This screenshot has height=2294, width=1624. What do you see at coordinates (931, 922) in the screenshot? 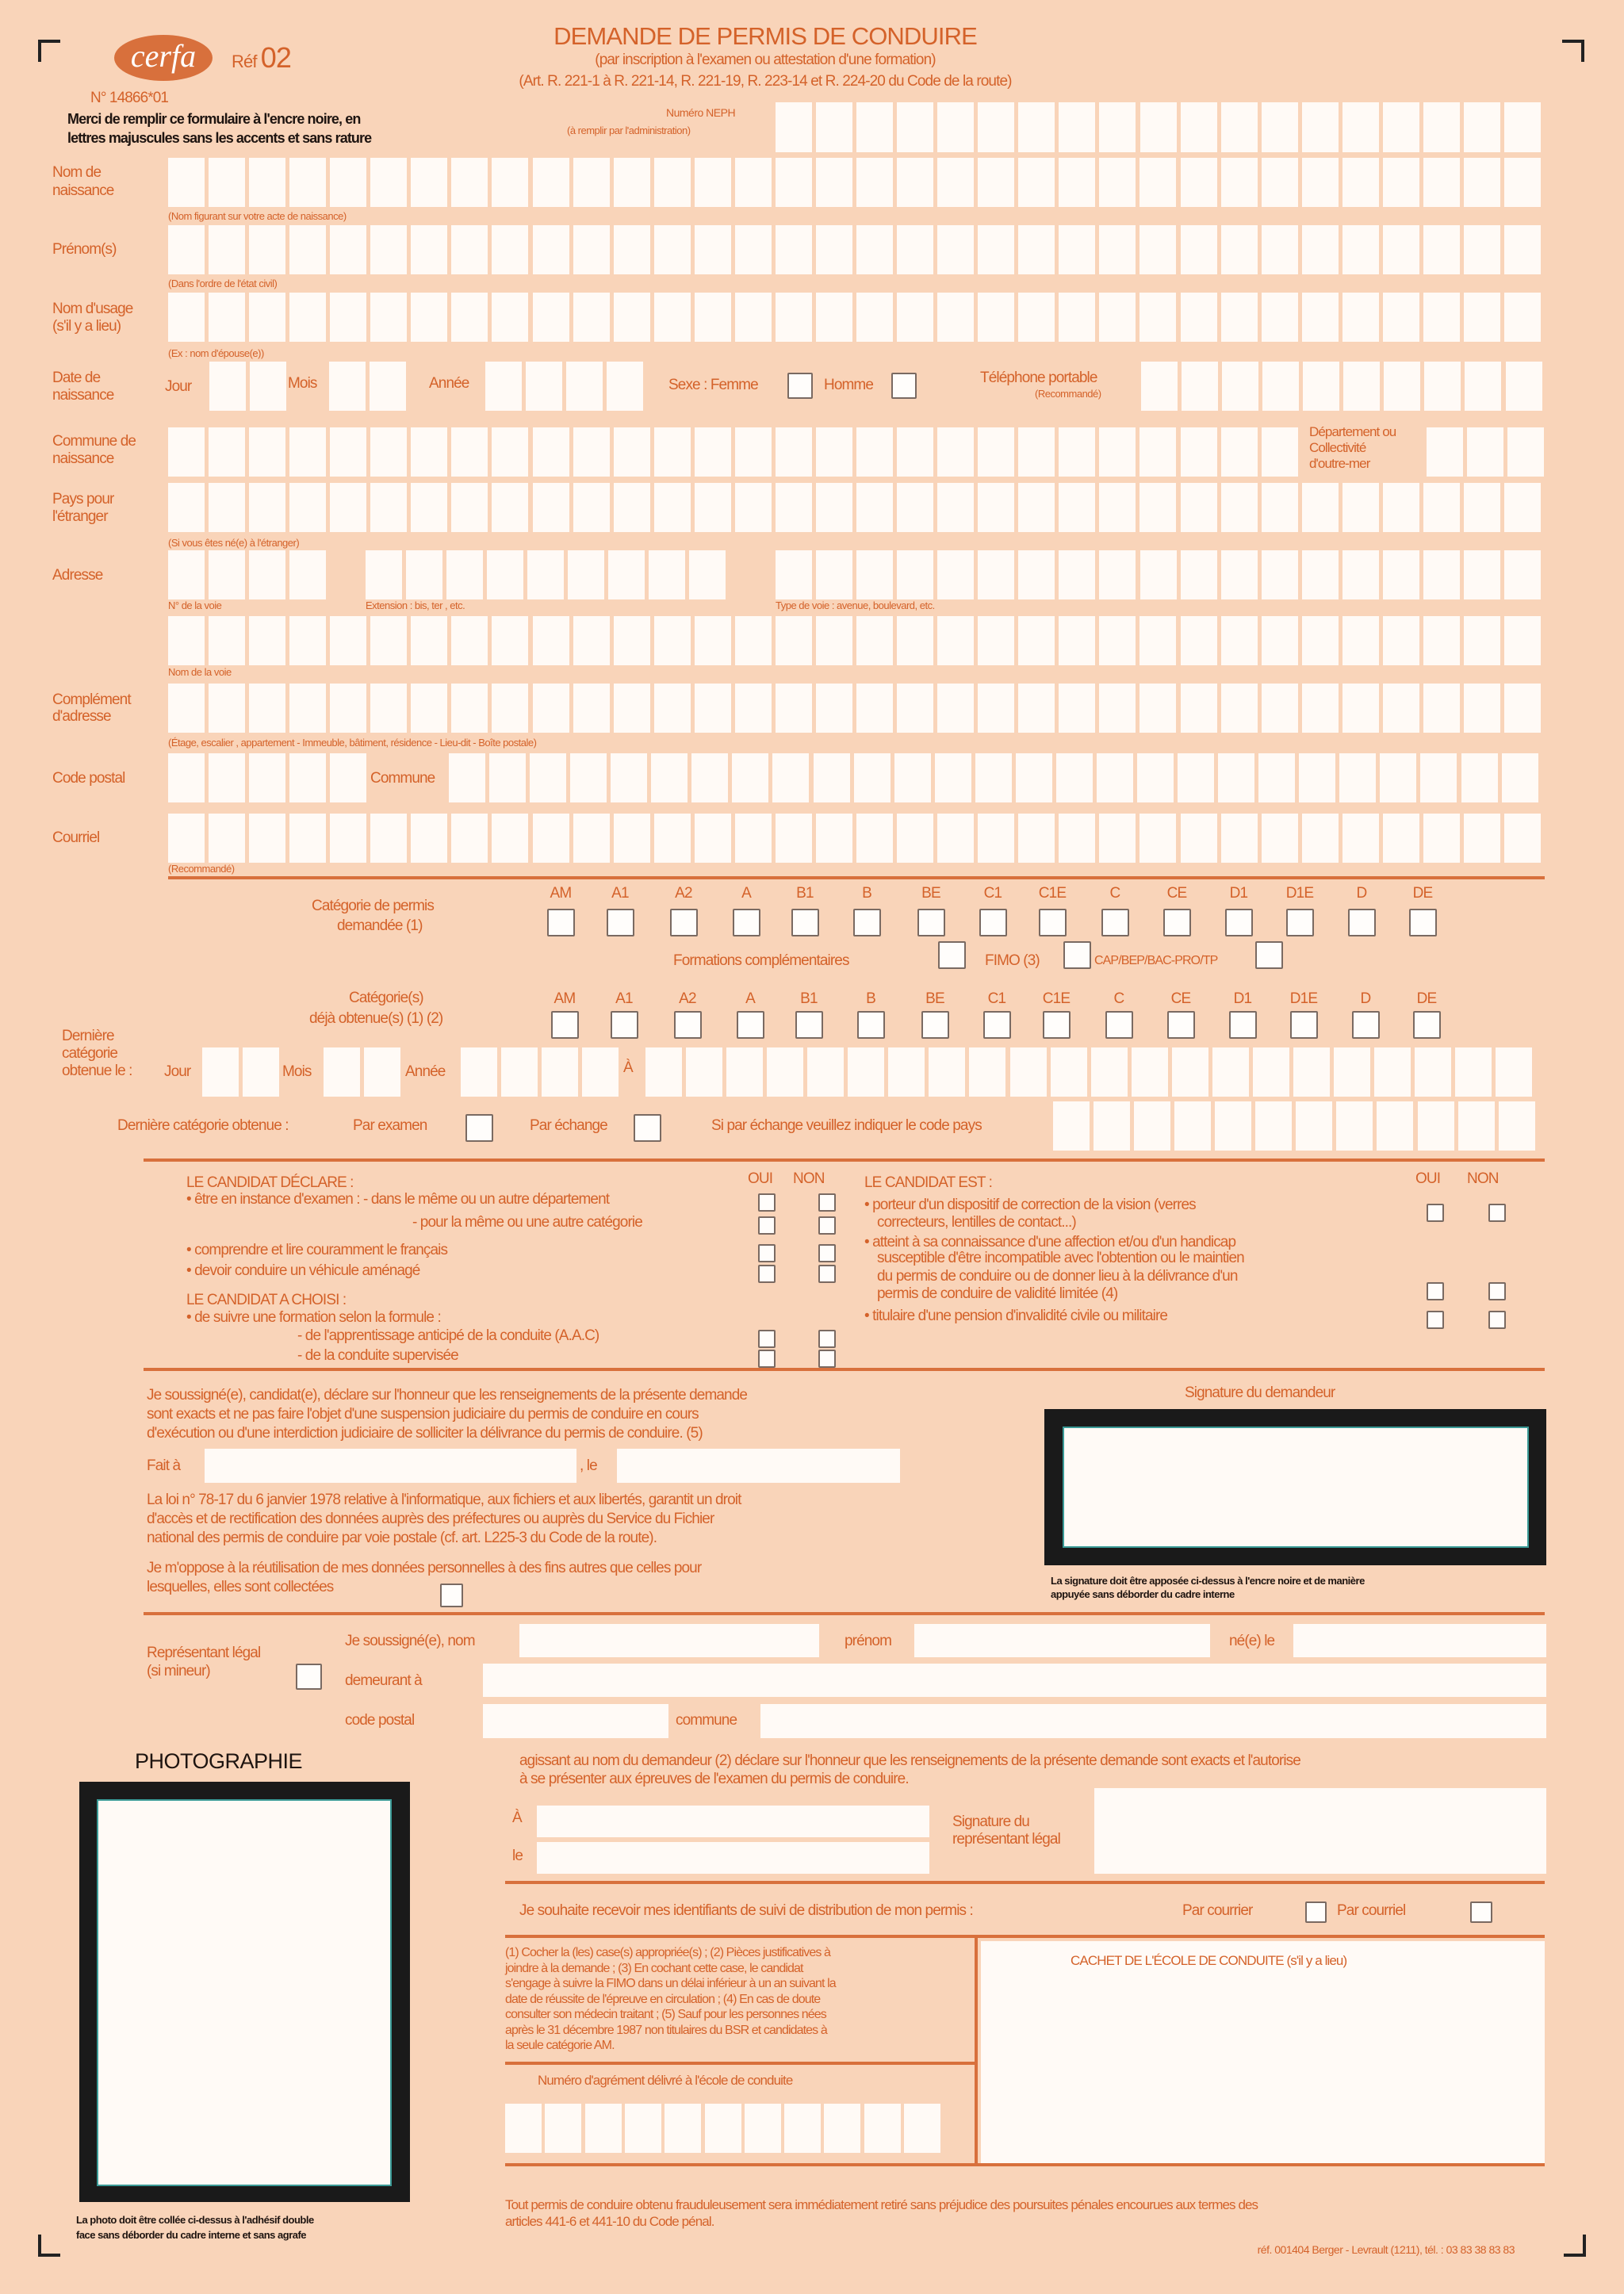
I see `categorie-demandee-checkbox-be` at bounding box center [931, 922].